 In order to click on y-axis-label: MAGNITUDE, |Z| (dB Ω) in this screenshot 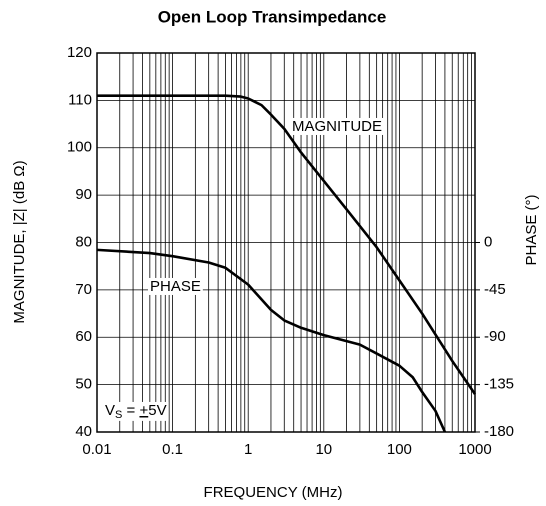, I will do `click(19, 241)`.